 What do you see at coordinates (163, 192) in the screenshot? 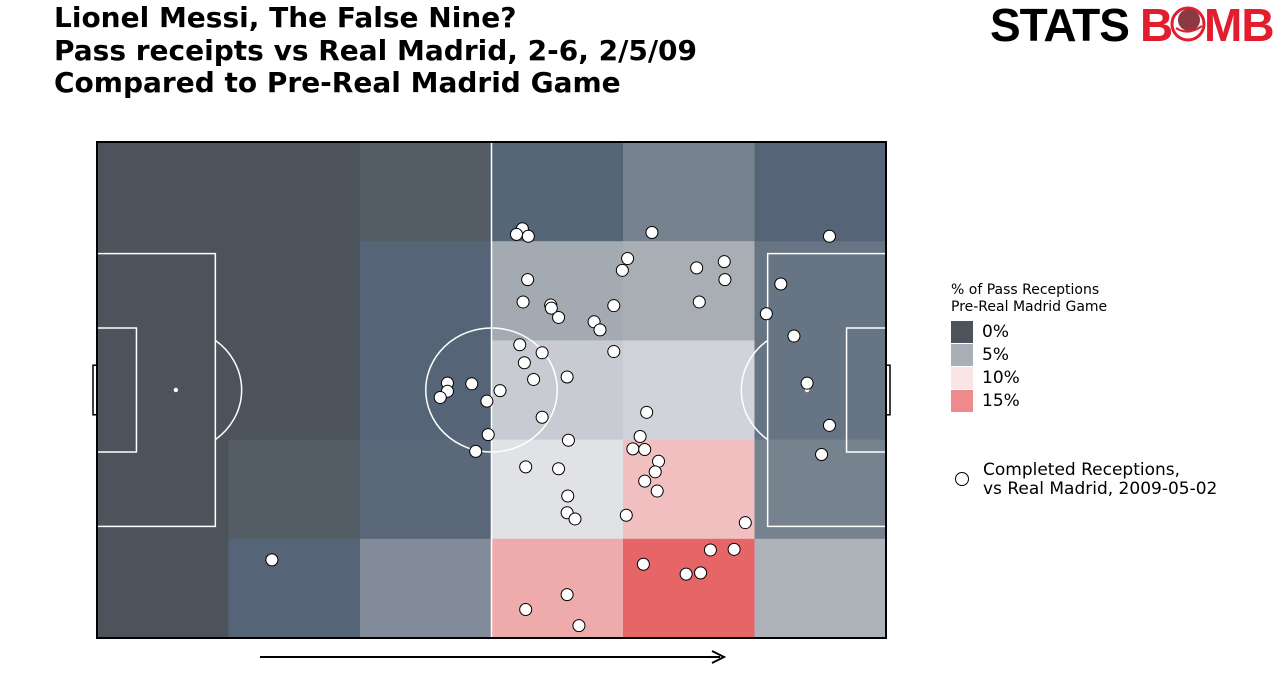
I see `heatmap-cell-r0-c0` at bounding box center [163, 192].